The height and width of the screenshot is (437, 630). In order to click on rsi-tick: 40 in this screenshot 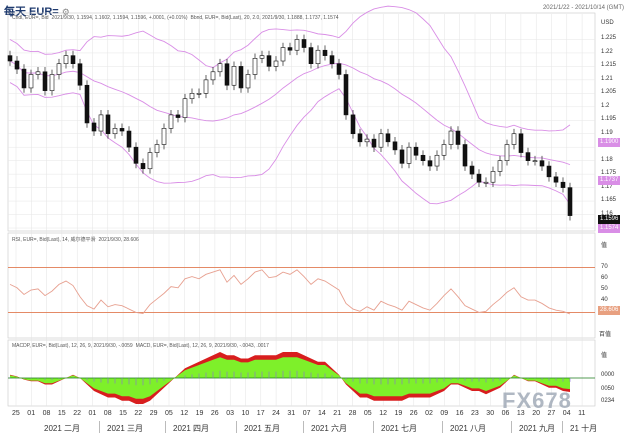, I will do `click(604, 300)`.